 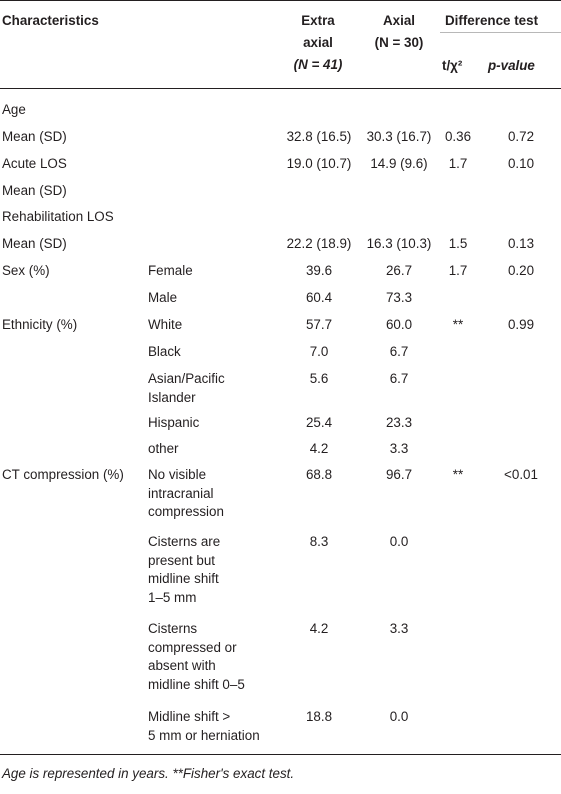 I want to click on row-p-value: 0.20, so click(x=521, y=270).